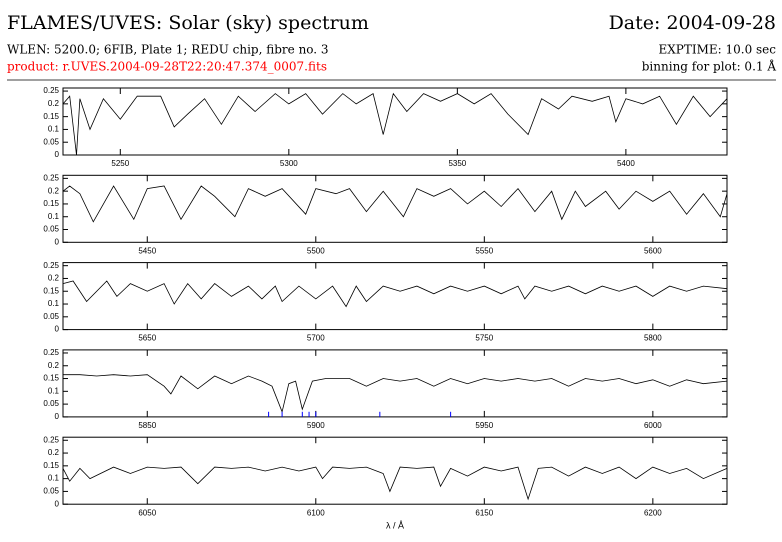  What do you see at coordinates (316, 425) in the screenshot?
I see `x-tick-label: 5900` at bounding box center [316, 425].